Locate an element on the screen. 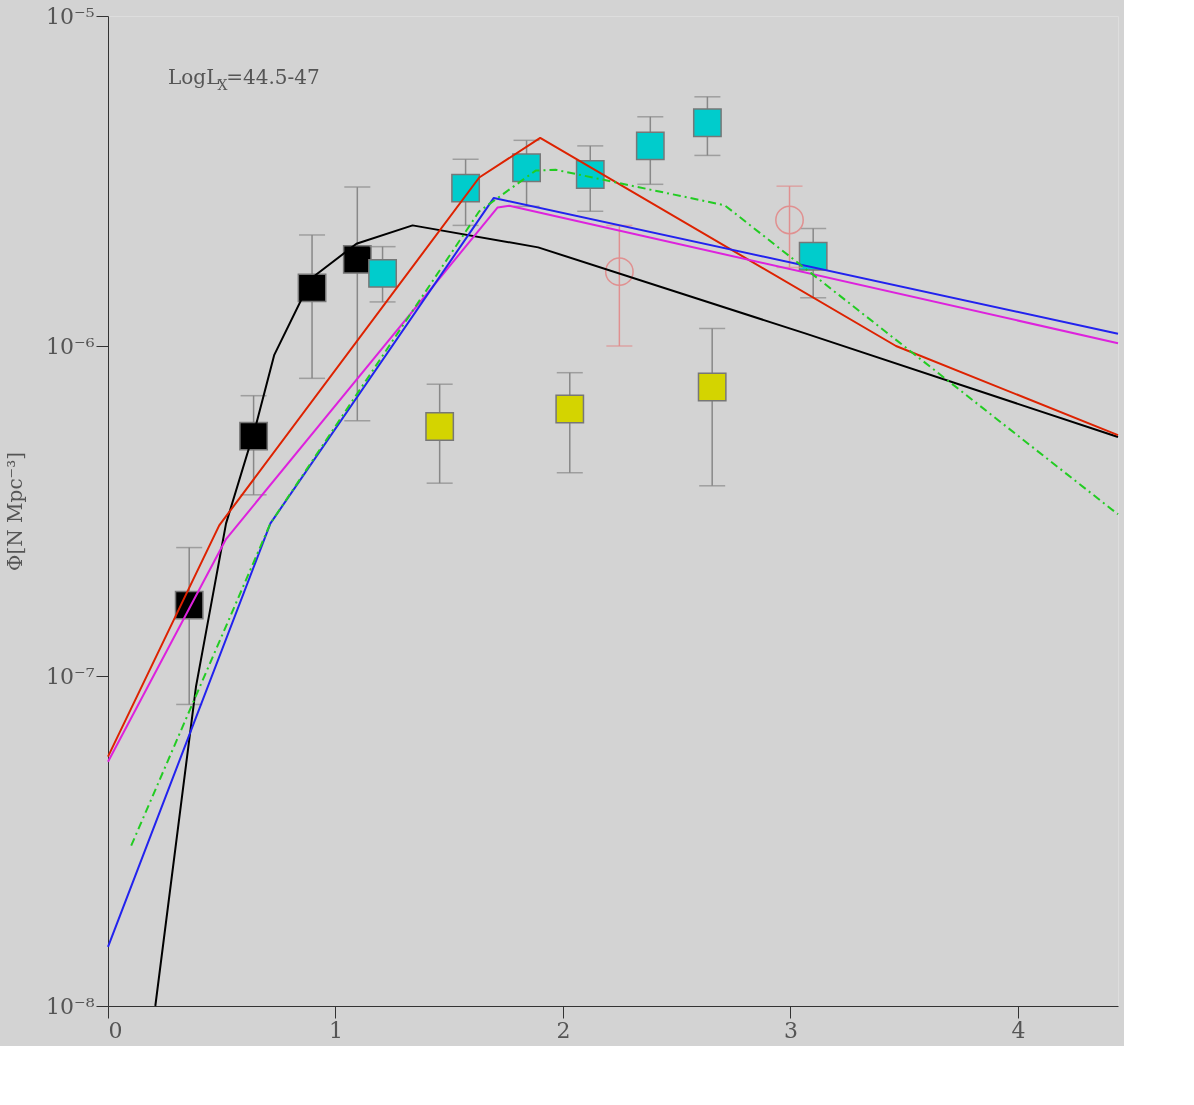  y-tick-label: 10⁻⁵ is located at coordinates (70, 16).